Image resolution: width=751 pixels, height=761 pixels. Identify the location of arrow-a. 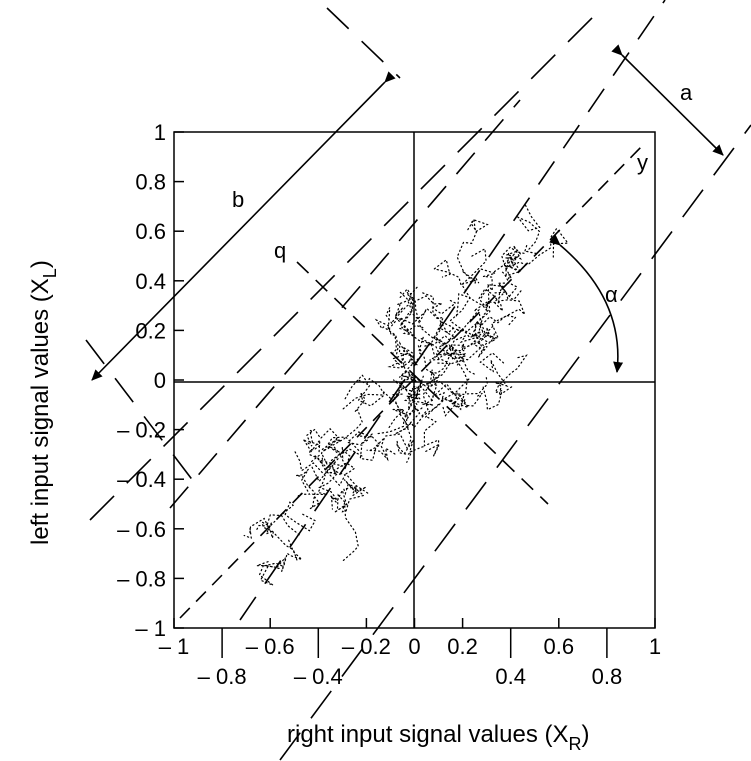
(667, 100).